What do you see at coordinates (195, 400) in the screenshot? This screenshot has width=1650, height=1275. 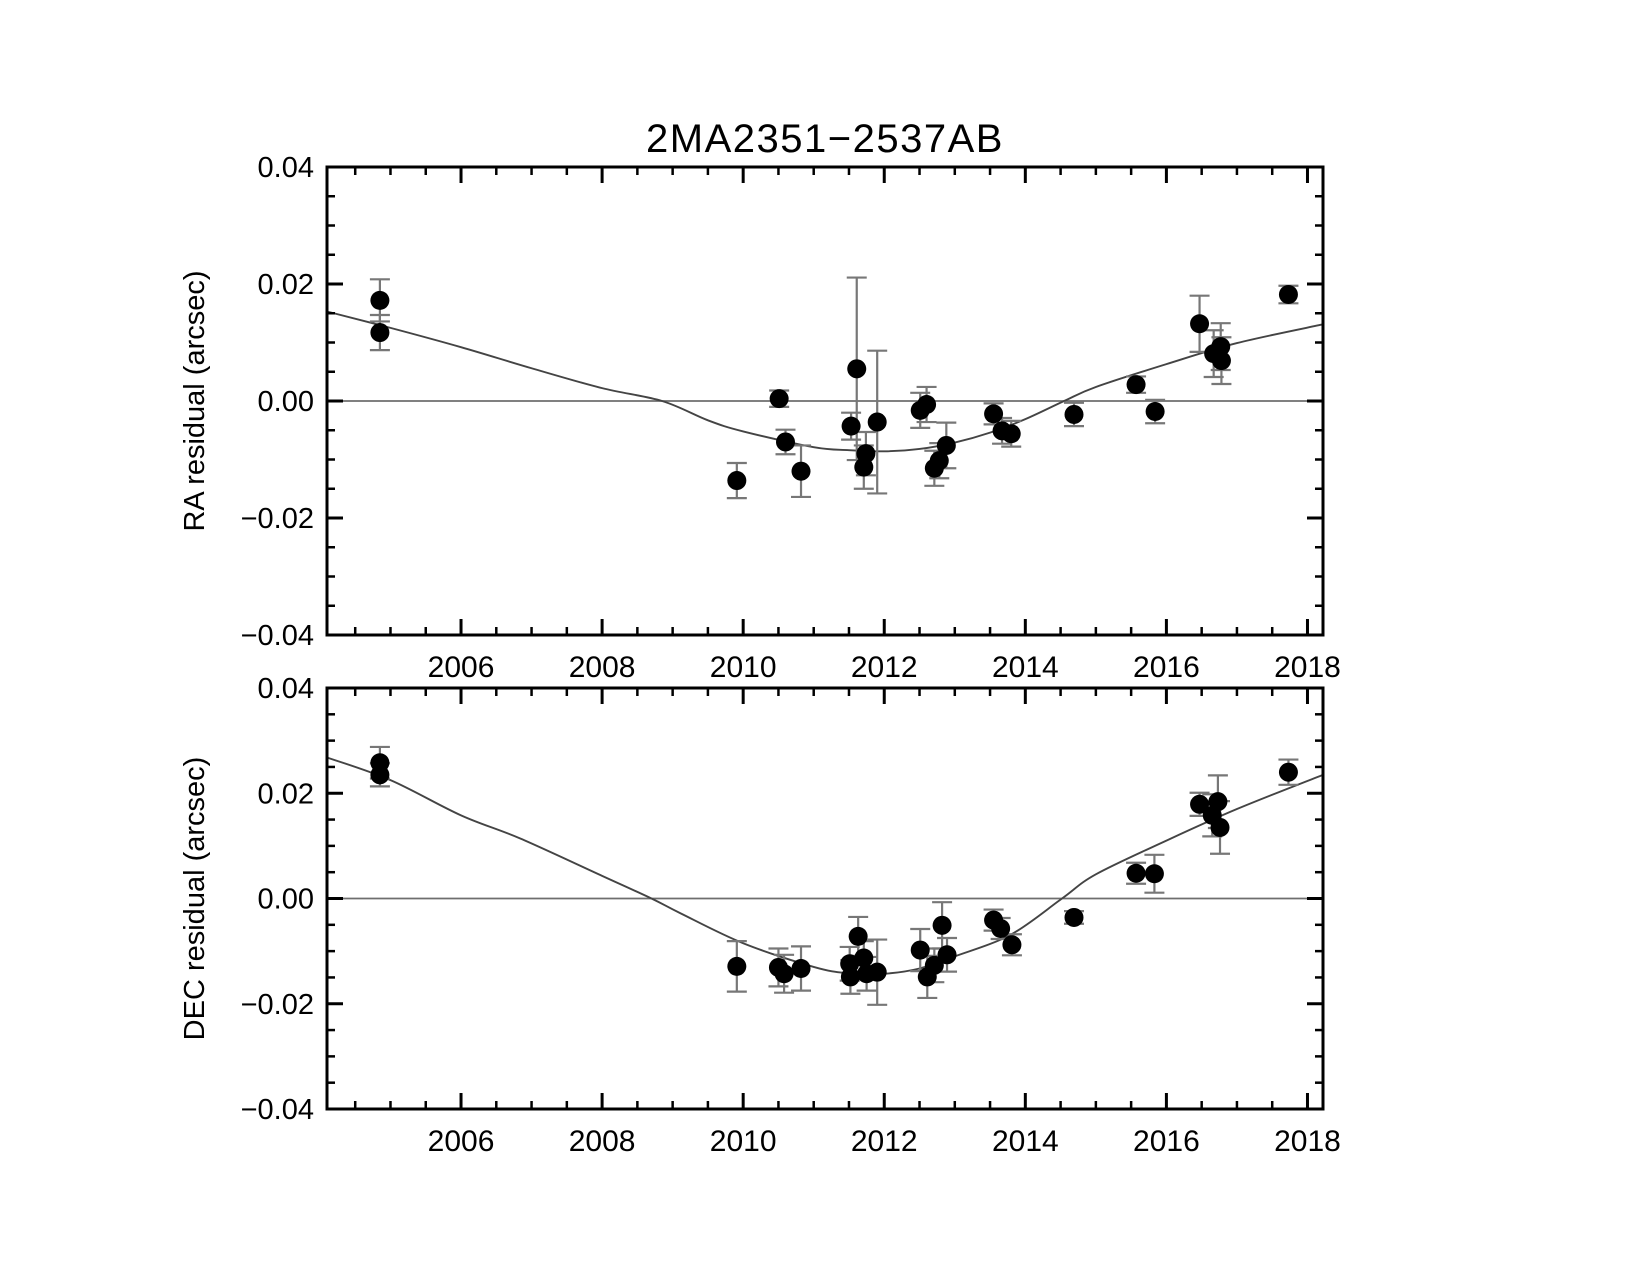 I see `ra-residual-panel-y-axis-label: RA residual (arcsec)` at bounding box center [195, 400].